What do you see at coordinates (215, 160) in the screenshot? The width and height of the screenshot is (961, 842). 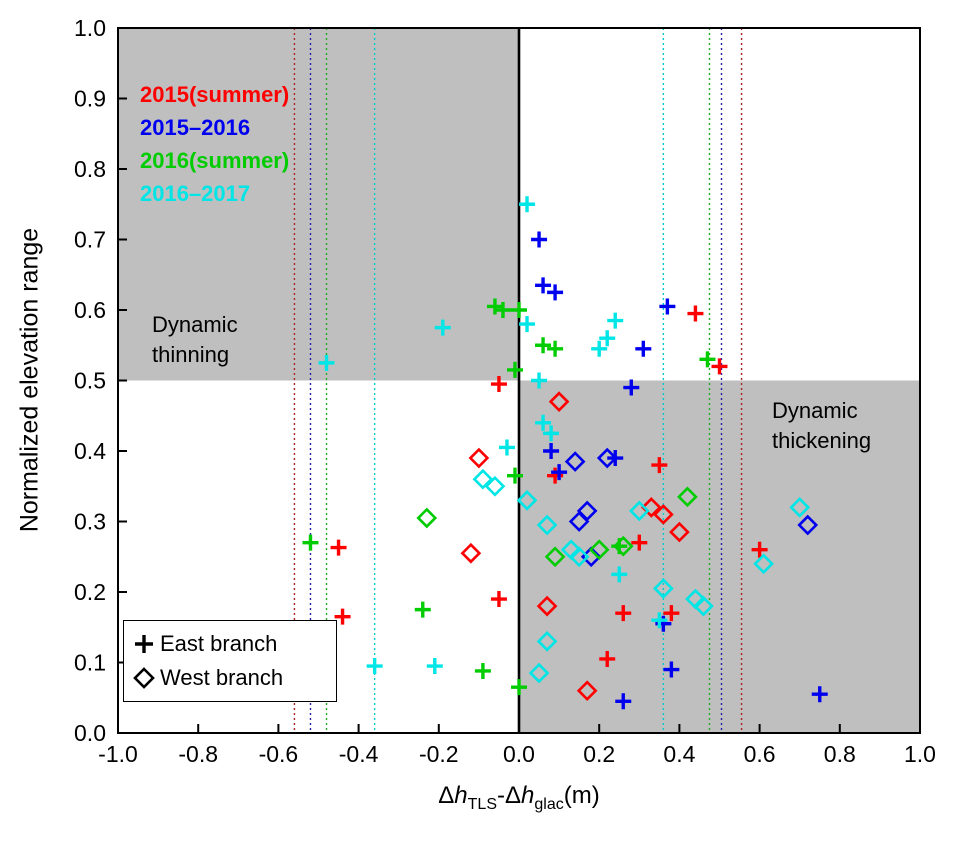 I see `legend-2016-summer: 2016(summer)` at bounding box center [215, 160].